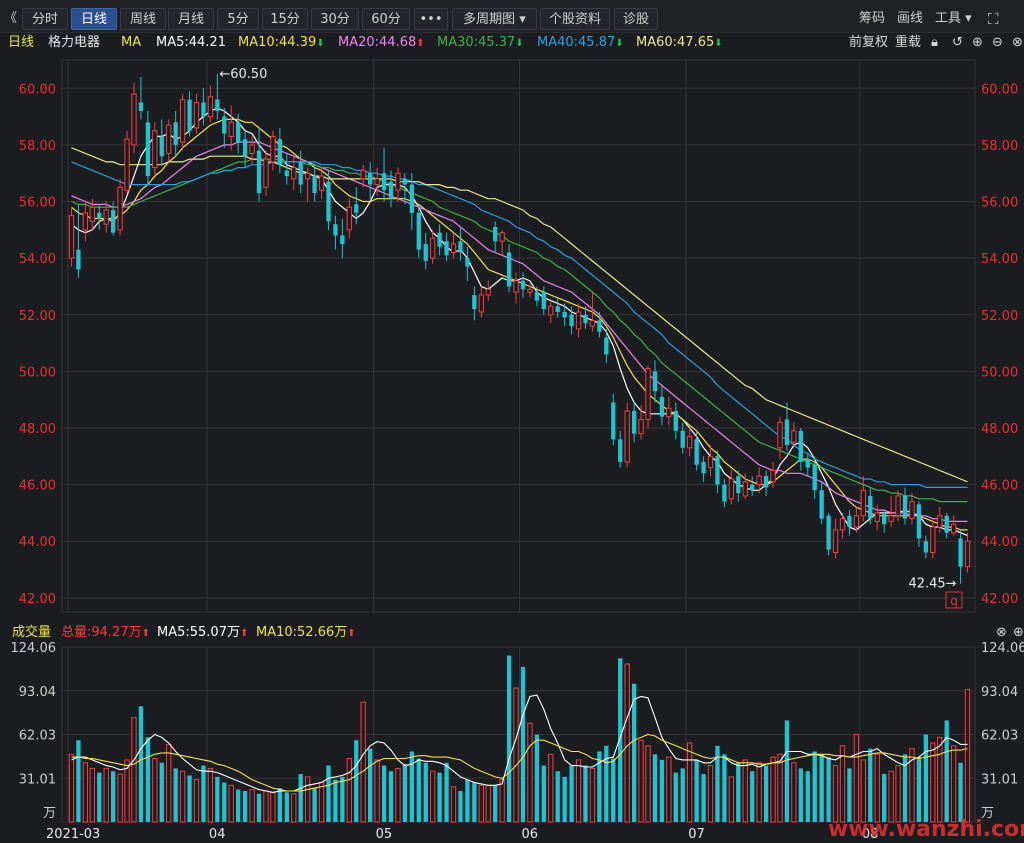 The width and height of the screenshot is (1024, 843). Describe the element at coordinates (494, 19) in the screenshot. I see `tab-9: 多周期图 ▾` at that location.